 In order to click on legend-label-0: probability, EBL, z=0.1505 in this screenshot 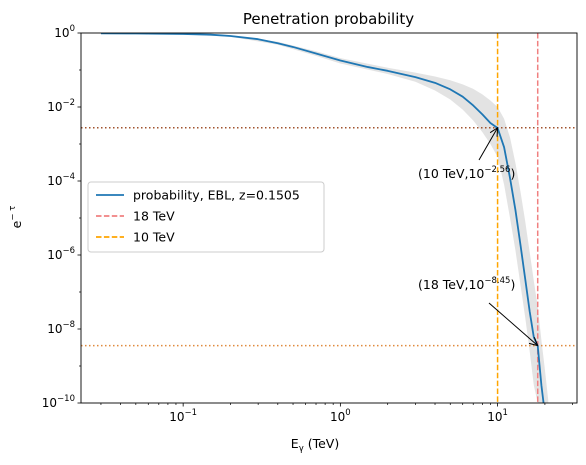, I will do `click(216, 195)`.